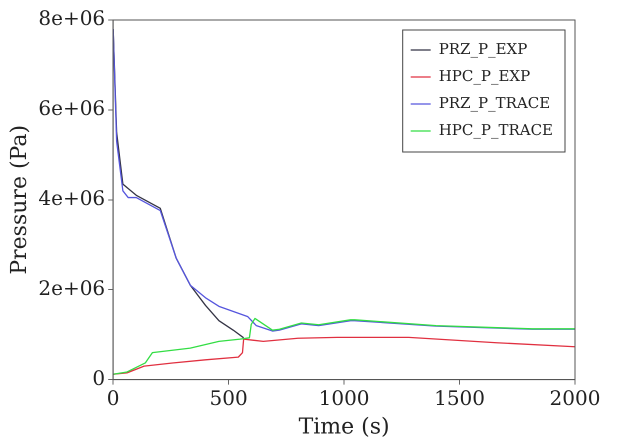 The width and height of the screenshot is (620, 441). Describe the element at coordinates (344, 427) in the screenshot. I see `x-axis-title: Time (s)` at that location.